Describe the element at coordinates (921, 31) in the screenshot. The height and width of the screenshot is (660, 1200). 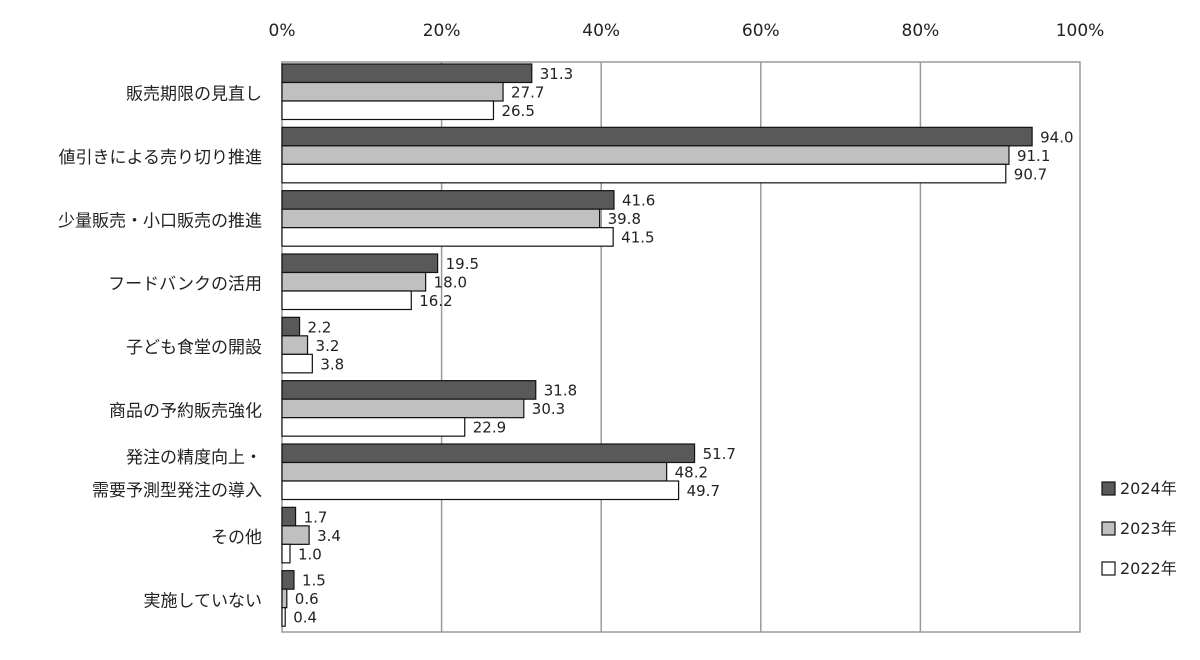
I see `x-tick-label: 80%` at that location.